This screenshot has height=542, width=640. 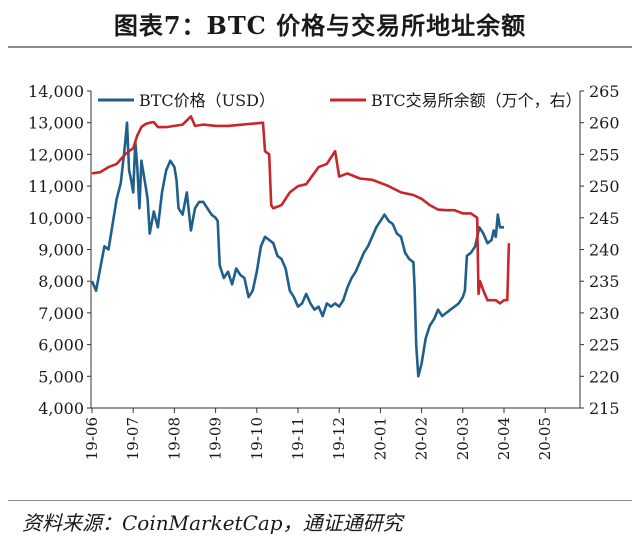 I want to click on left-tick-label: 5,000, so click(x=61, y=376).